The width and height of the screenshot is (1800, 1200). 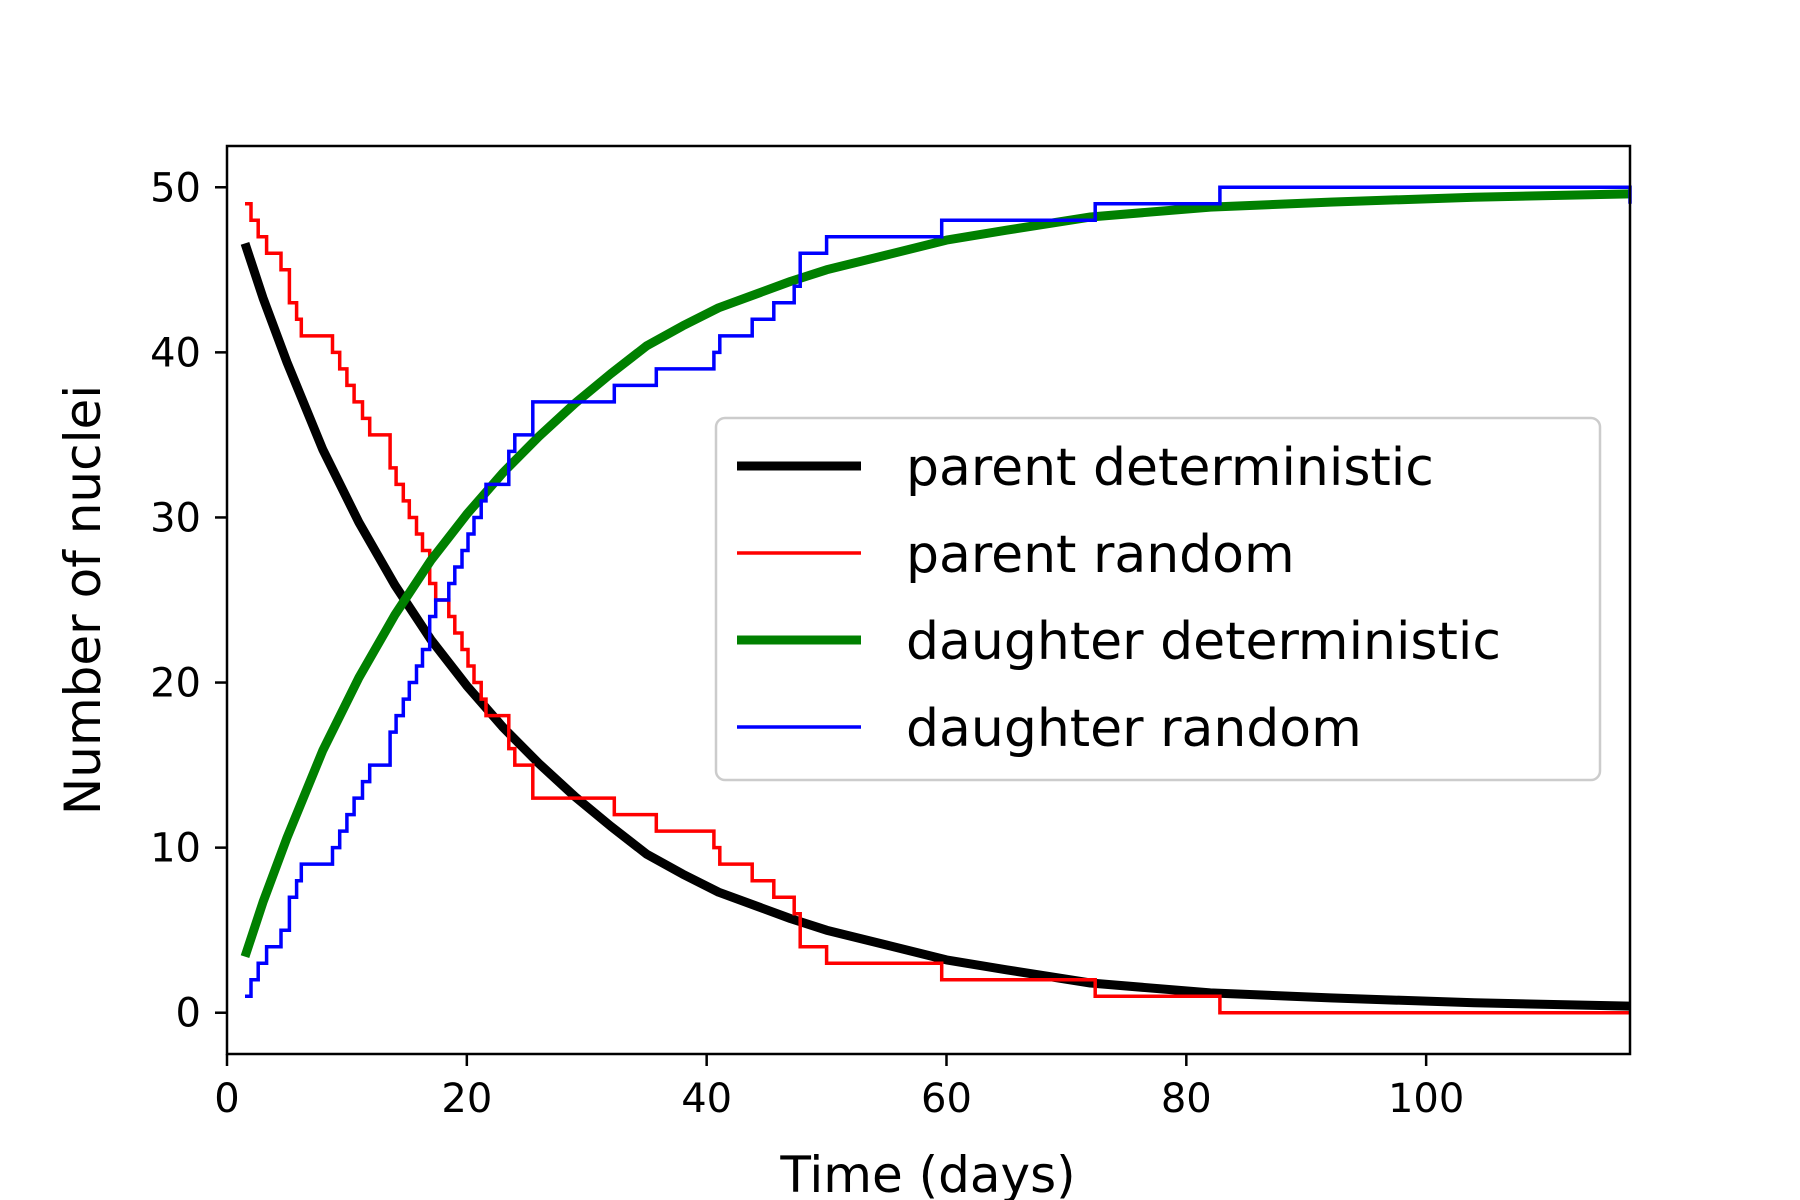 I want to click on legend-label-daughter-random: daughter random, so click(x=1134, y=729).